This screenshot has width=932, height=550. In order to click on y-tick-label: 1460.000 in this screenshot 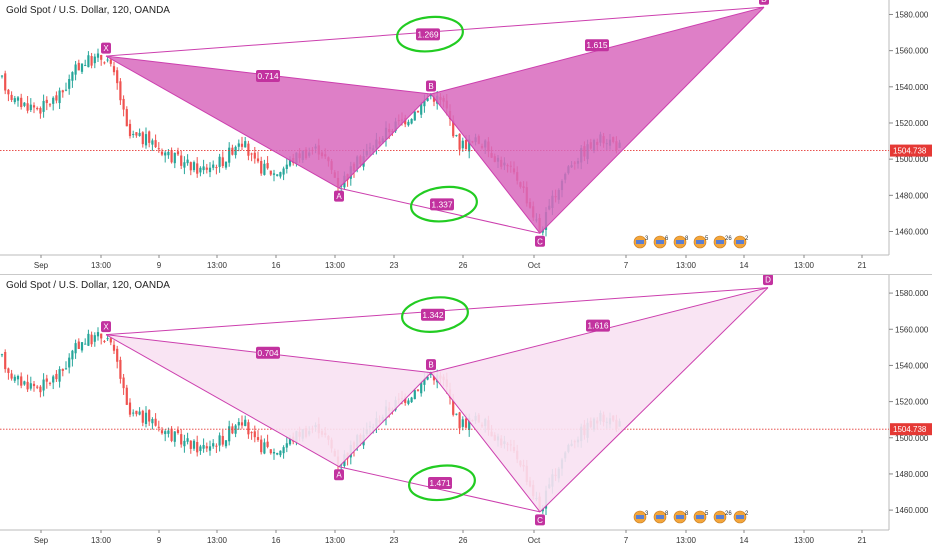, I will do `click(912, 510)`.